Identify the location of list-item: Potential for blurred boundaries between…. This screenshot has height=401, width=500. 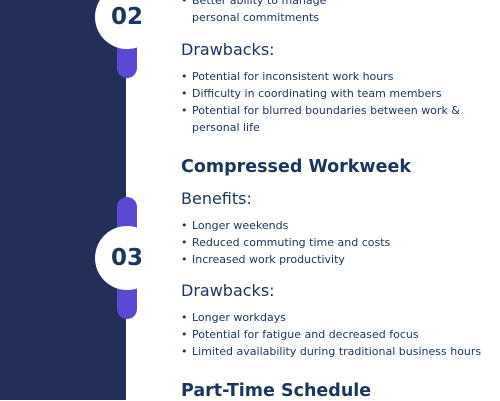
(329, 119).